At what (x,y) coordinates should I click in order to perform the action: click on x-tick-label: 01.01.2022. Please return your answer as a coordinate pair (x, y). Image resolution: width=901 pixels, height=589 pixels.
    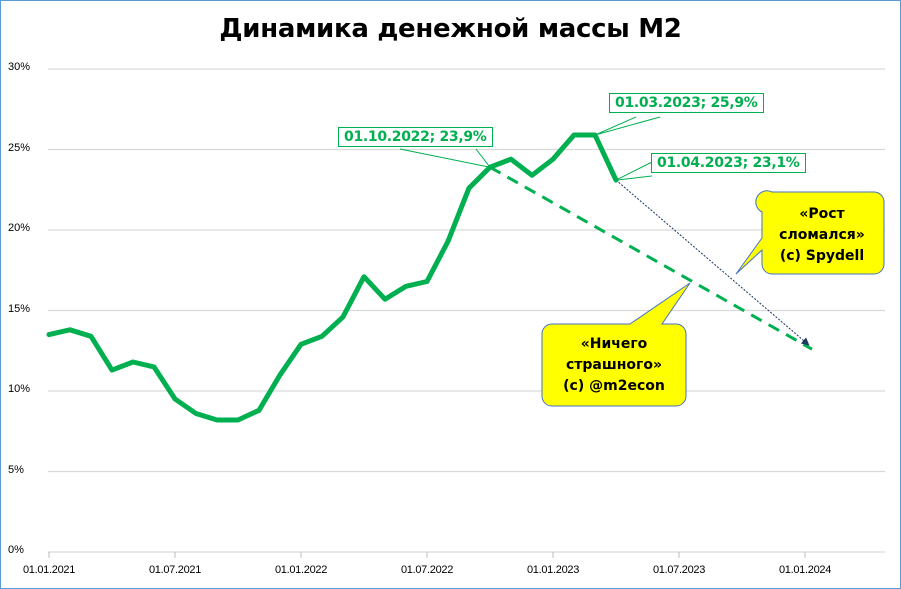
    Looking at the image, I should click on (301, 570).